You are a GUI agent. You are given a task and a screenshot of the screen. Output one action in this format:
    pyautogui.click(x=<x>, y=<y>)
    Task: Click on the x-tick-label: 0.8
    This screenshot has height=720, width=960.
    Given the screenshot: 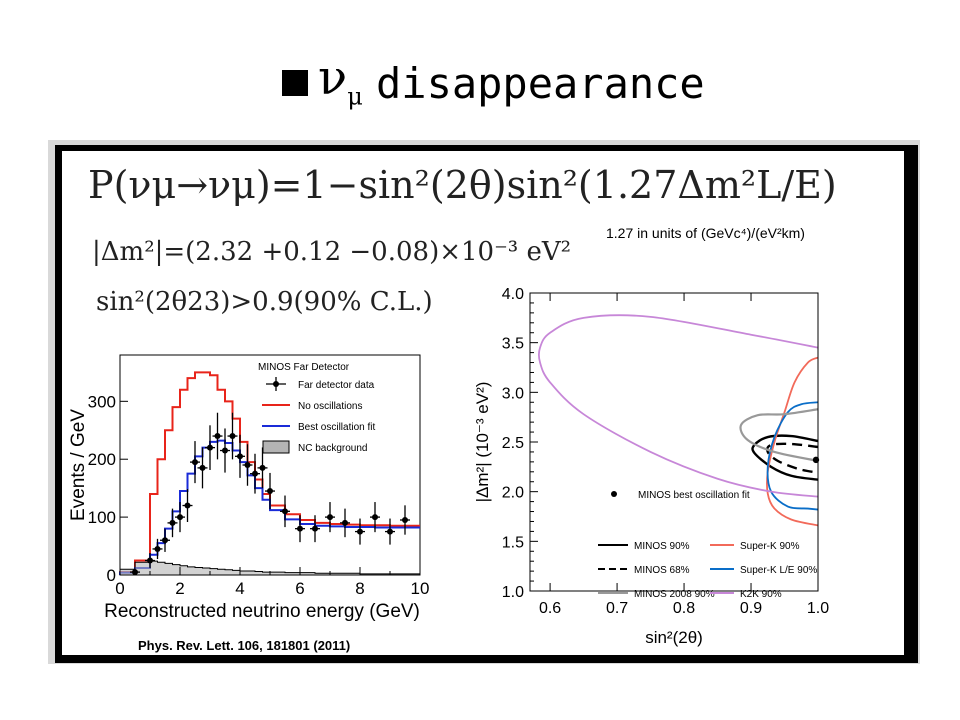 What is the action you would take?
    pyautogui.click(x=684, y=608)
    